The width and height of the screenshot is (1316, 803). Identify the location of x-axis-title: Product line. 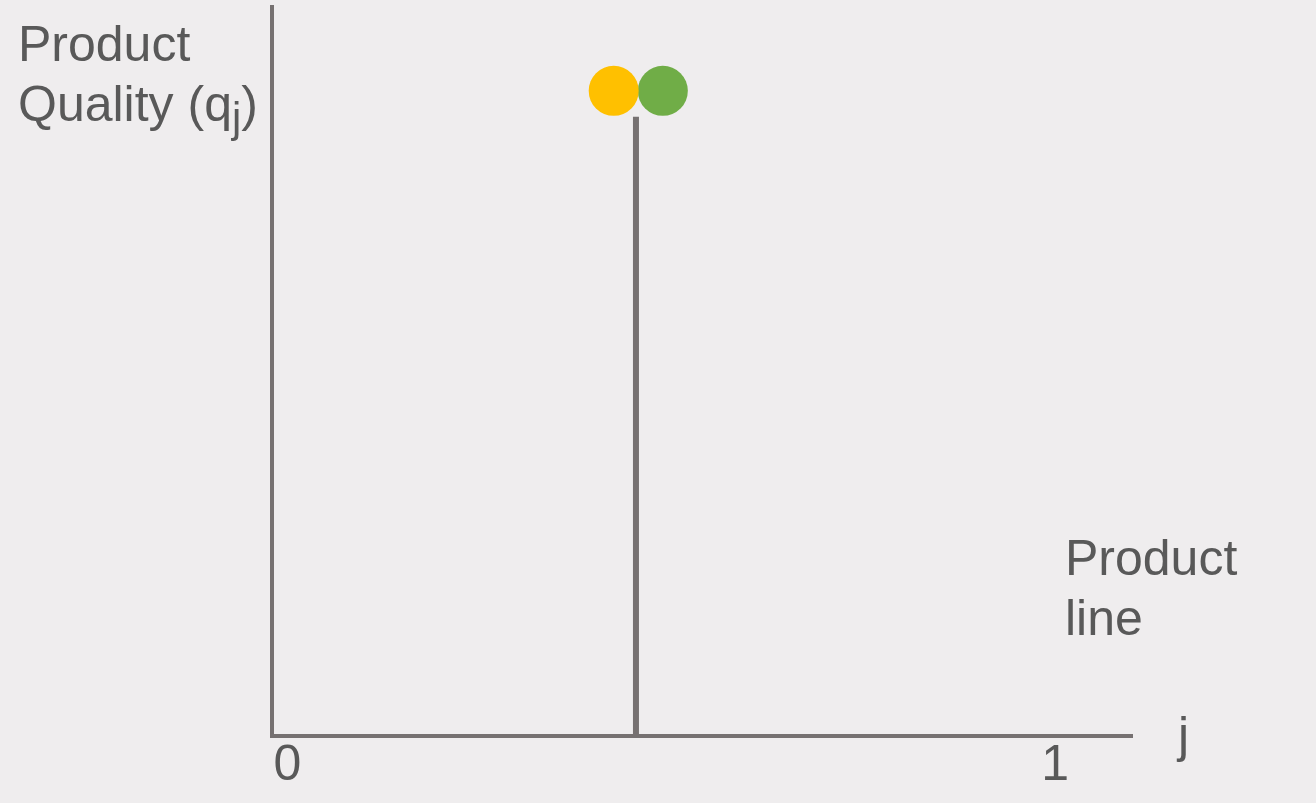
(1152, 588).